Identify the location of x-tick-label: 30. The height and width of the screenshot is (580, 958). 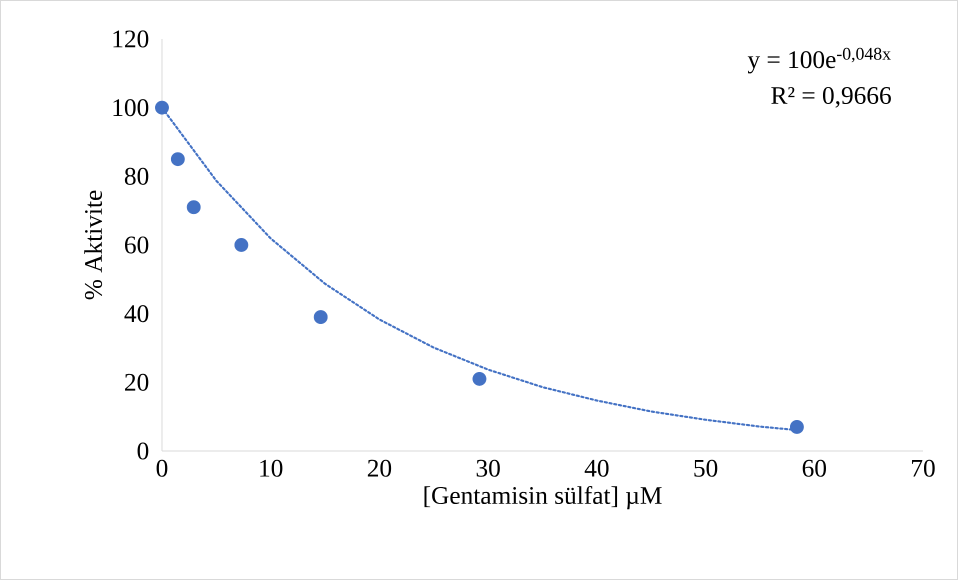
(488, 468).